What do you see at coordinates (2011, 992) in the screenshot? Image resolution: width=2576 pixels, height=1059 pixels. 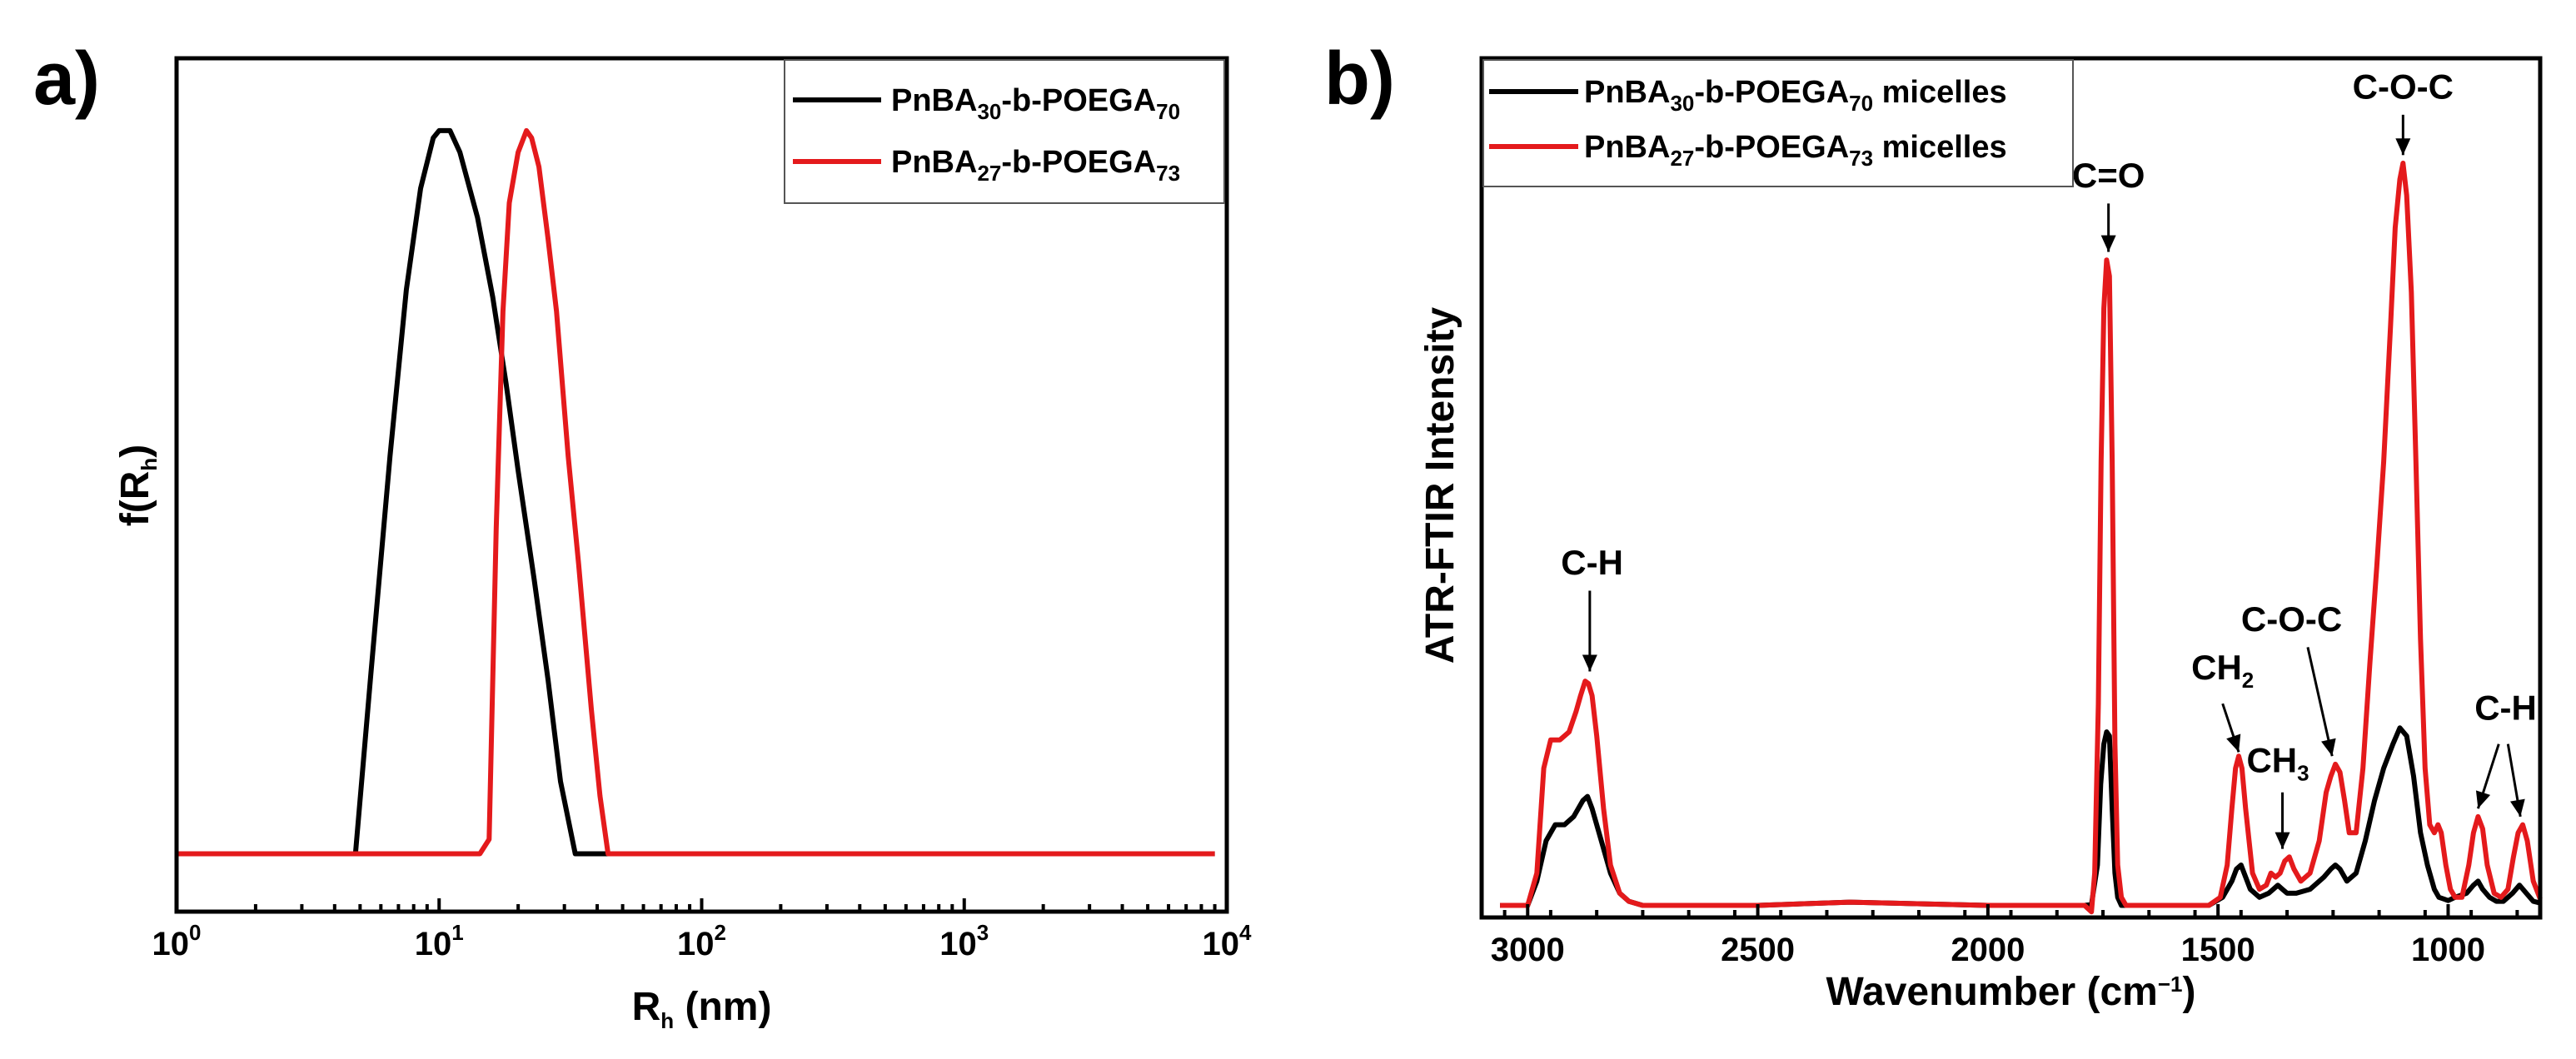 I see `x-axis-label-b: Wavenumber (cm−1)` at bounding box center [2011, 992].